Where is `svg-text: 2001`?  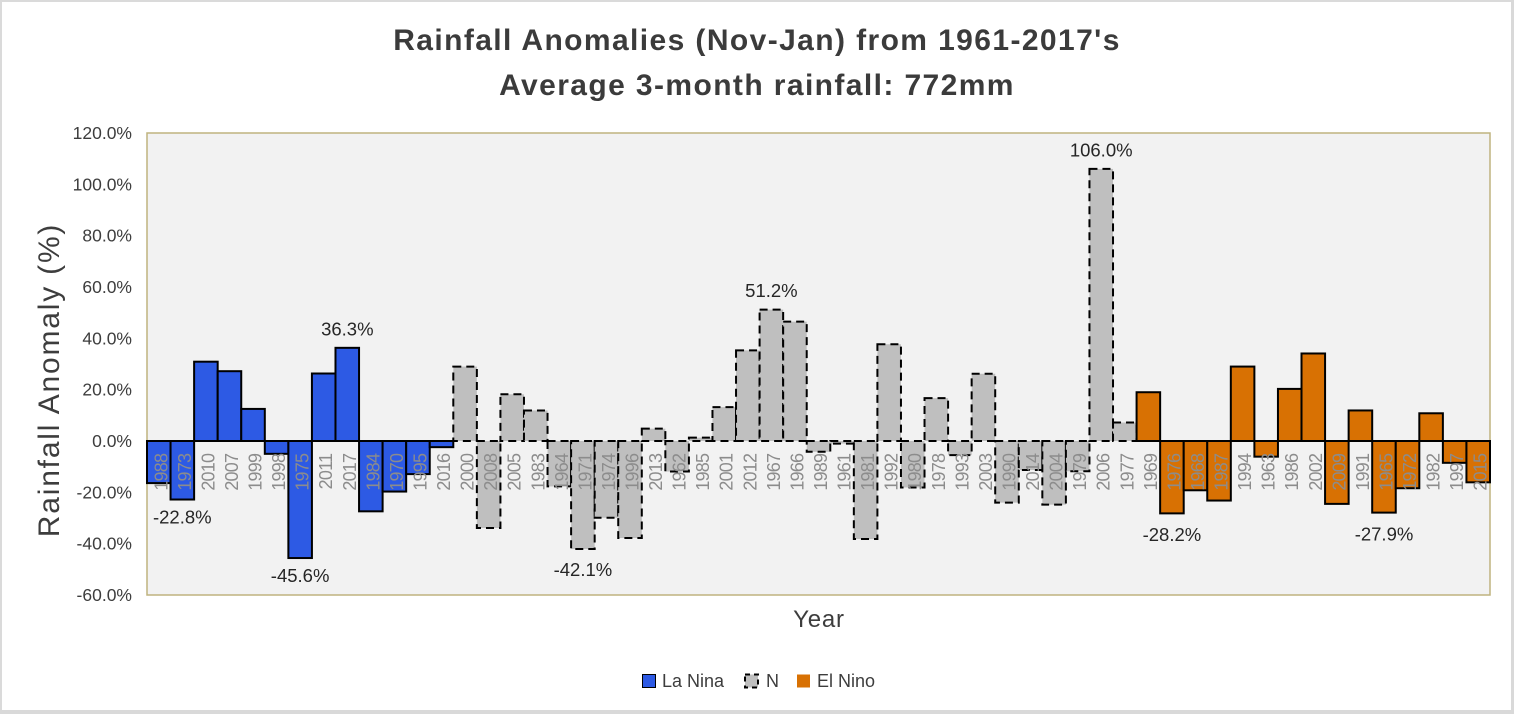 svg-text: 2001 is located at coordinates (727, 472).